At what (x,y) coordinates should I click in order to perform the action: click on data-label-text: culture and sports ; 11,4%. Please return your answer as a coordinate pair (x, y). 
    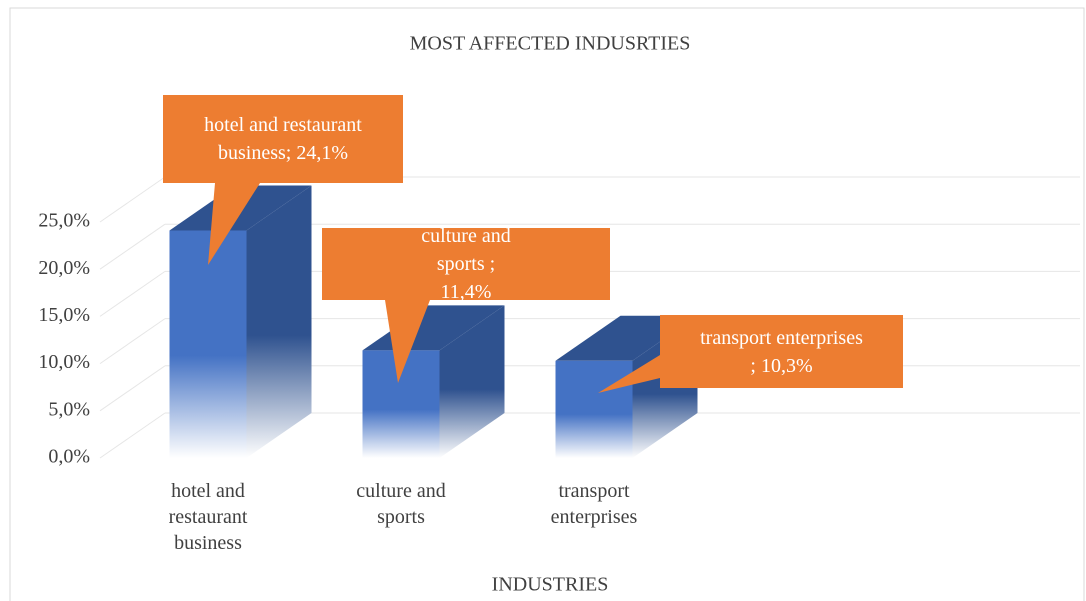
    Looking at the image, I should click on (466, 264).